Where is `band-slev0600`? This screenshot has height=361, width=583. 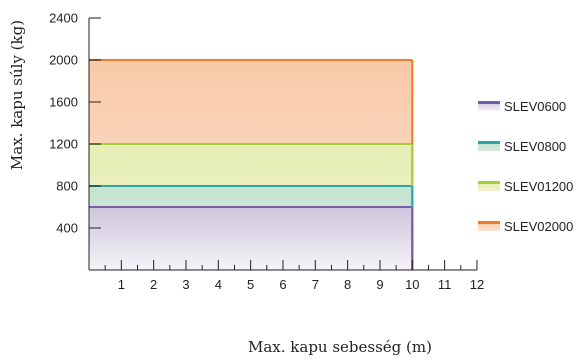
band-slev0600 is located at coordinates (251, 238).